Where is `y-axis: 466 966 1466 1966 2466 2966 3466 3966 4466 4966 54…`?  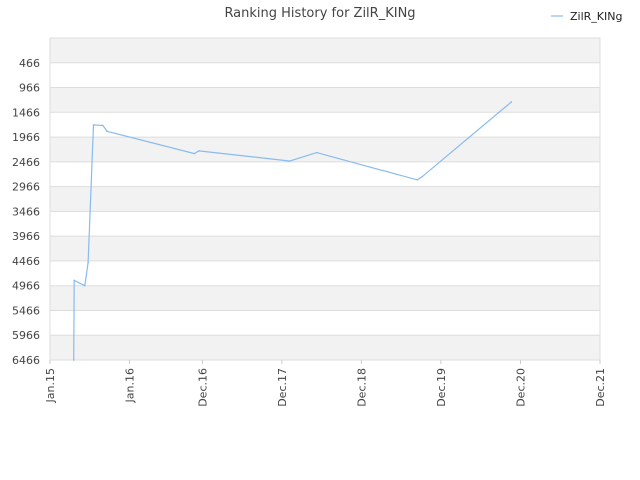 y-axis: 466 966 1466 1966 2466 2966 3466 3966 4466 4966 54… is located at coordinates (26, 212).